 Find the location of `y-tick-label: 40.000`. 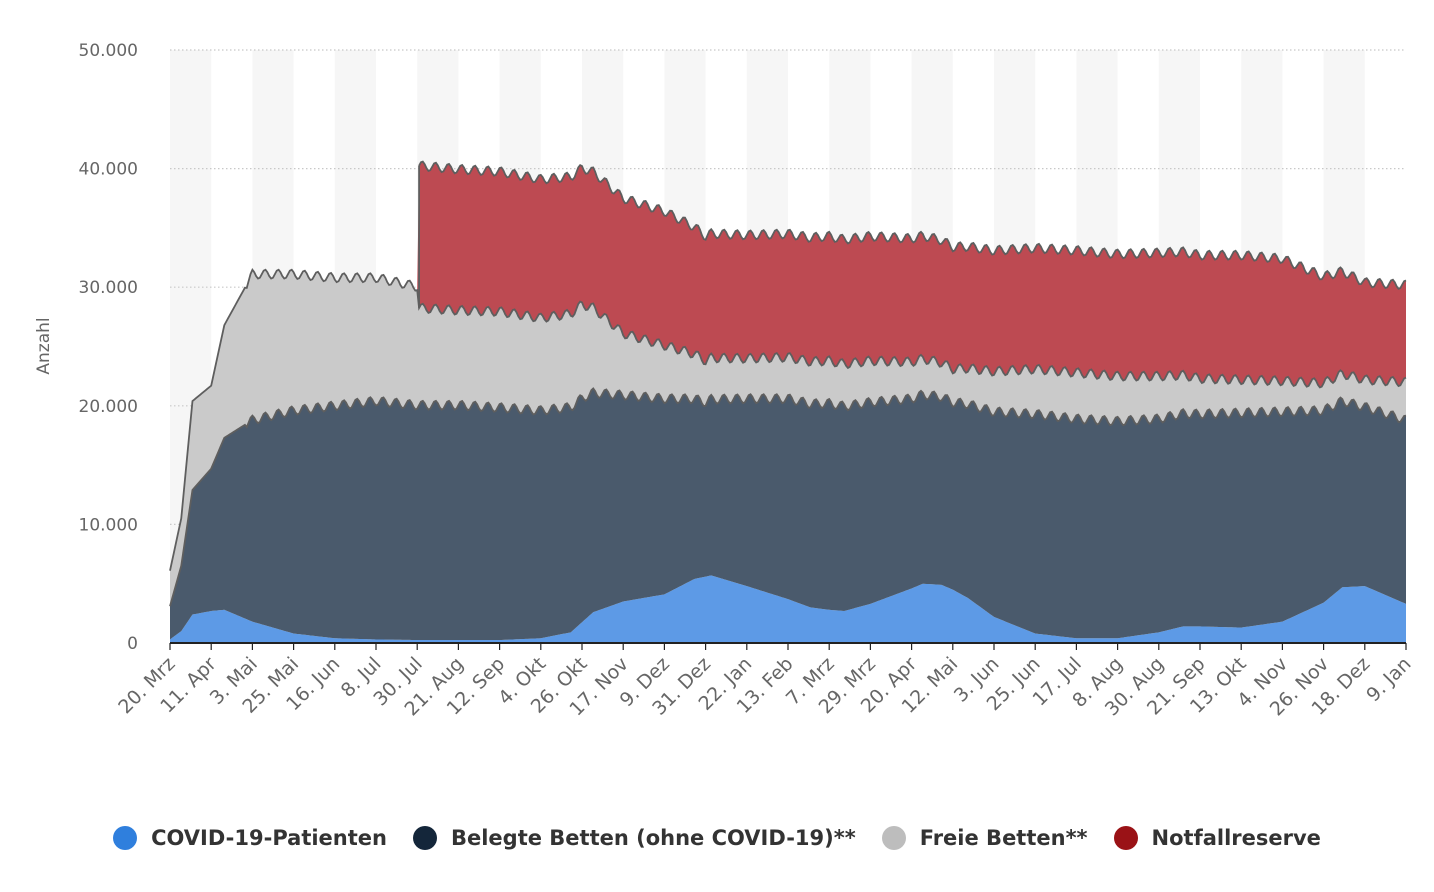

y-tick-label: 40.000 is located at coordinates (108, 170).